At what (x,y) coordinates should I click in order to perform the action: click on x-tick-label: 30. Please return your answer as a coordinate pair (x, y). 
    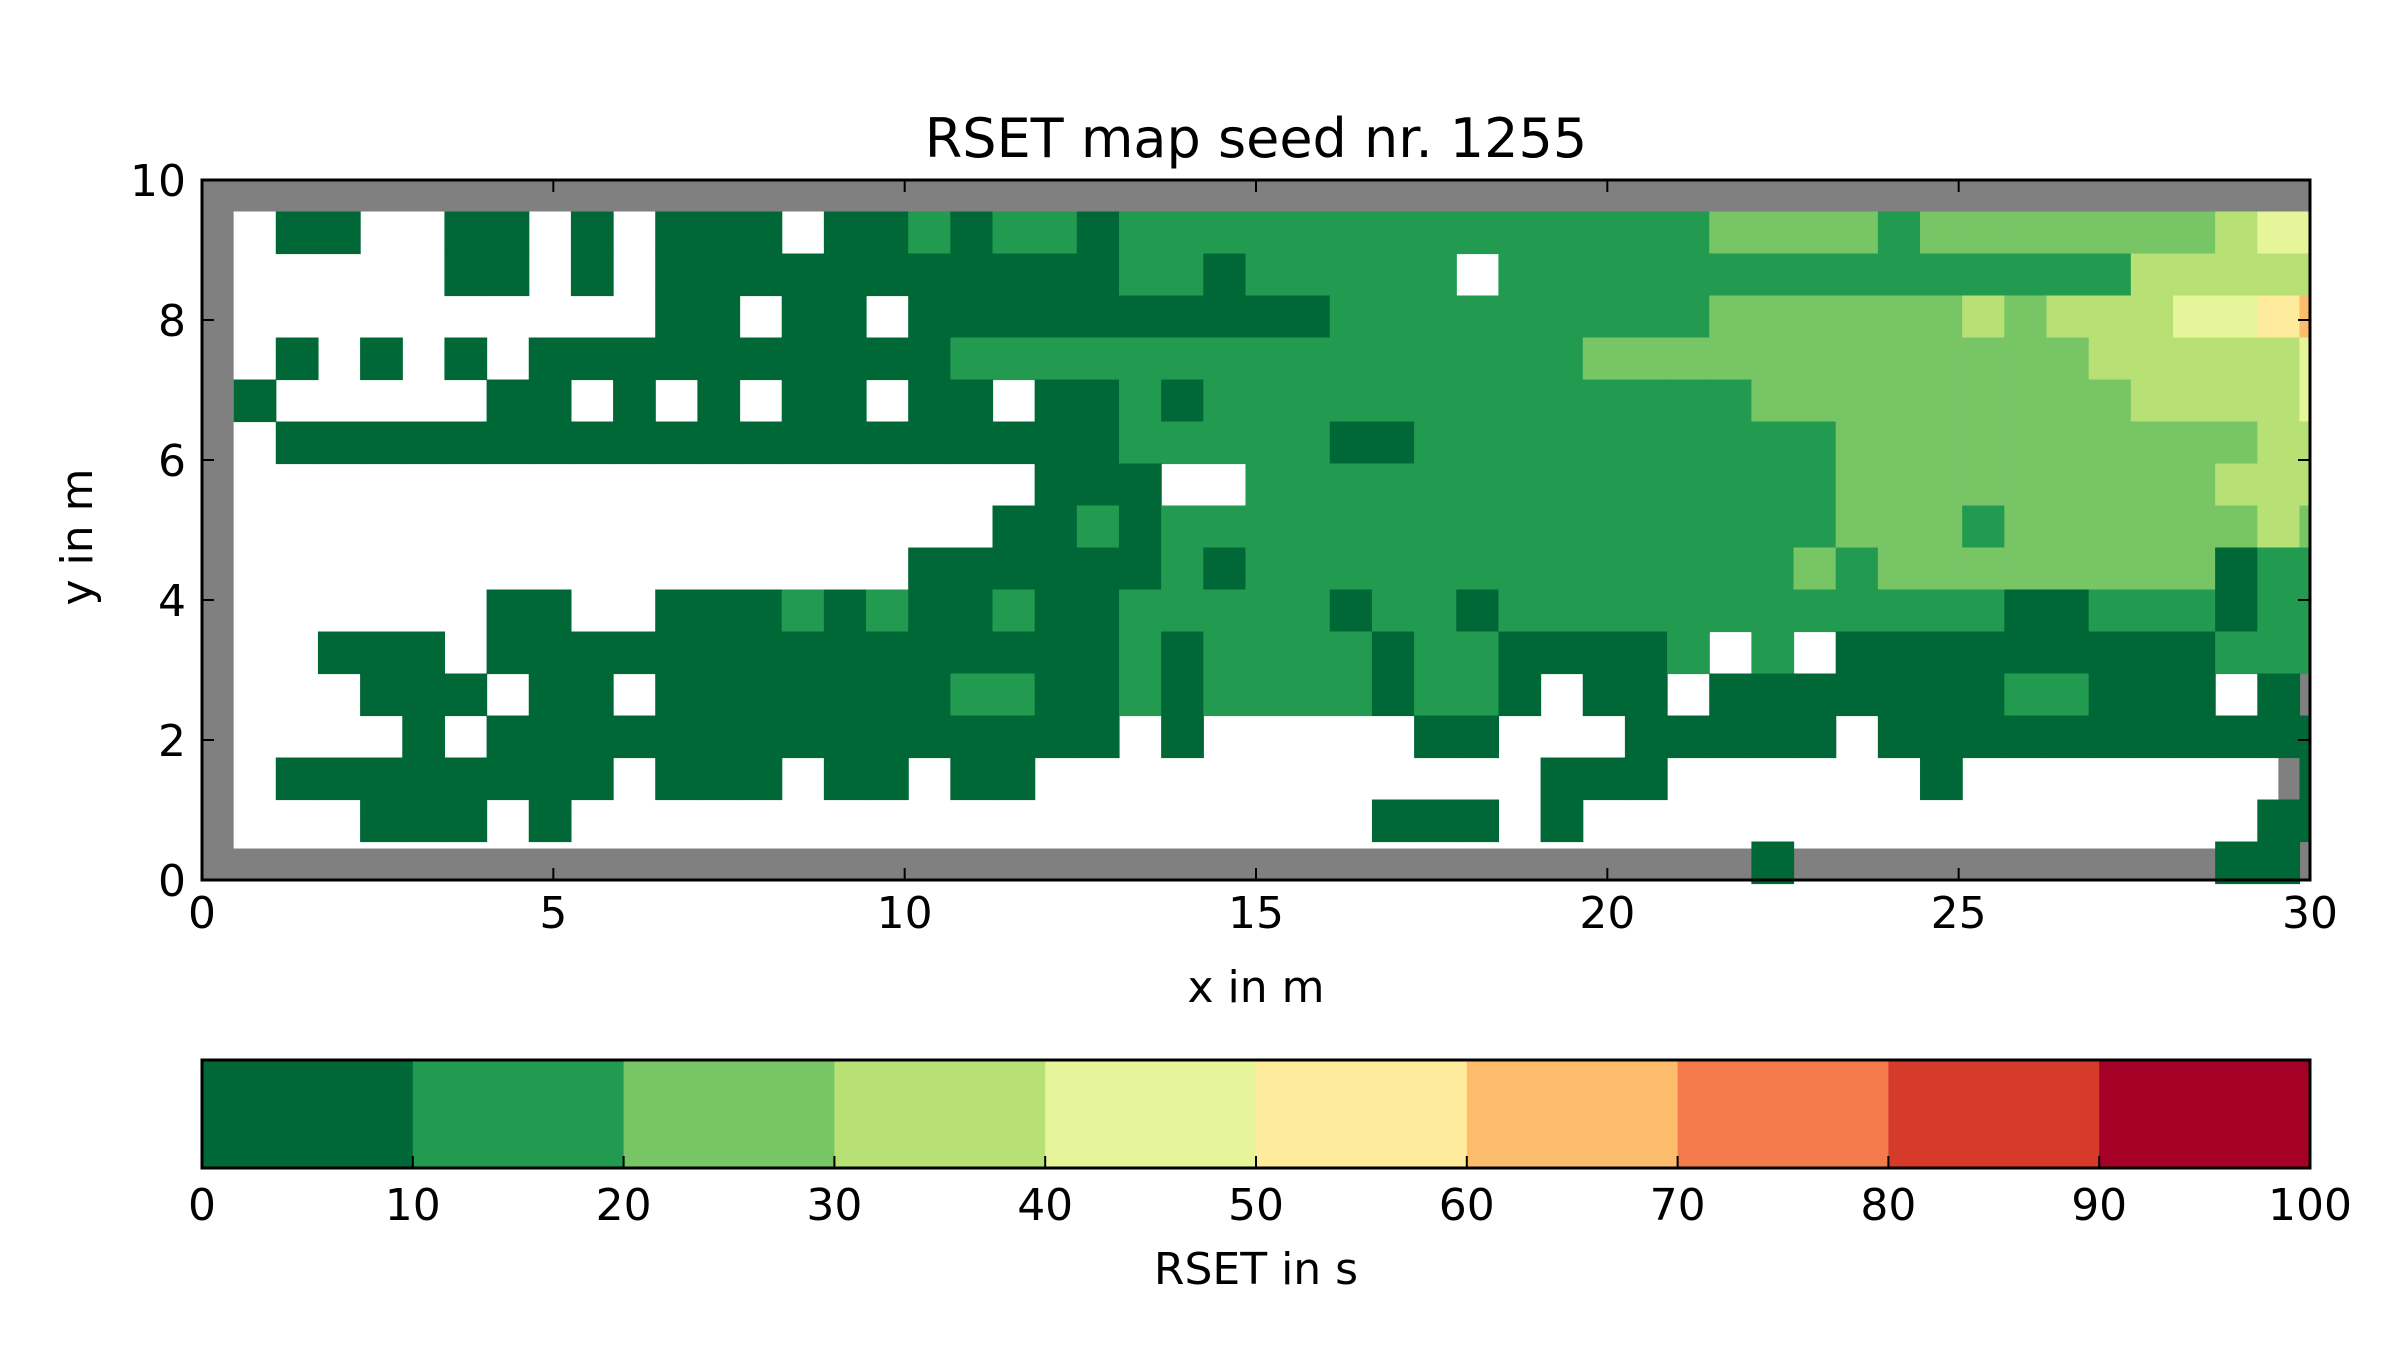
    Looking at the image, I should click on (2310, 913).